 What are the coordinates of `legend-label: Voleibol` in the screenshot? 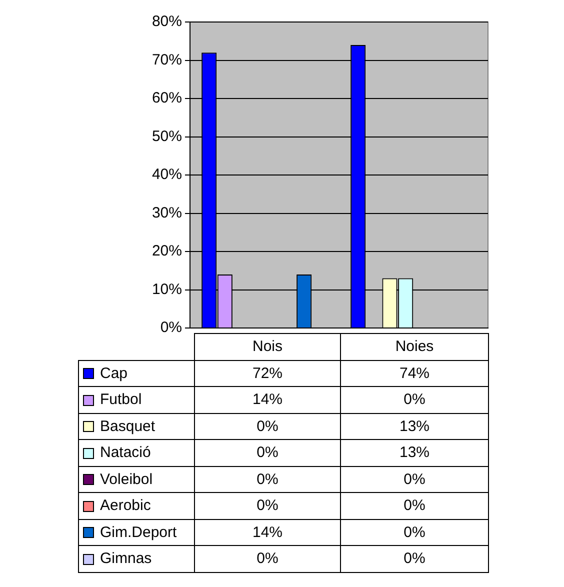 It's located at (126, 479).